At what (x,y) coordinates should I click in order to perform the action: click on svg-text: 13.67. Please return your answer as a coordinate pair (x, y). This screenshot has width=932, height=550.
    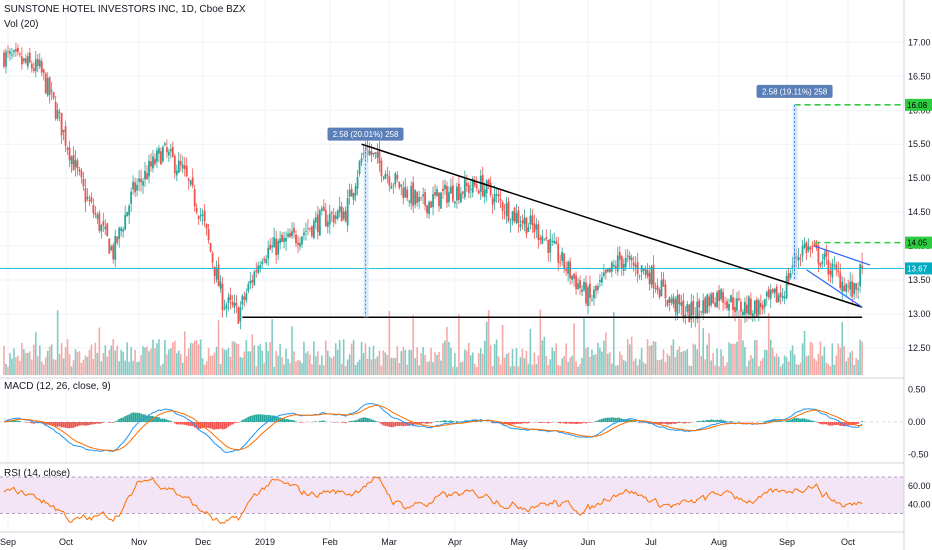
    Looking at the image, I should click on (917, 268).